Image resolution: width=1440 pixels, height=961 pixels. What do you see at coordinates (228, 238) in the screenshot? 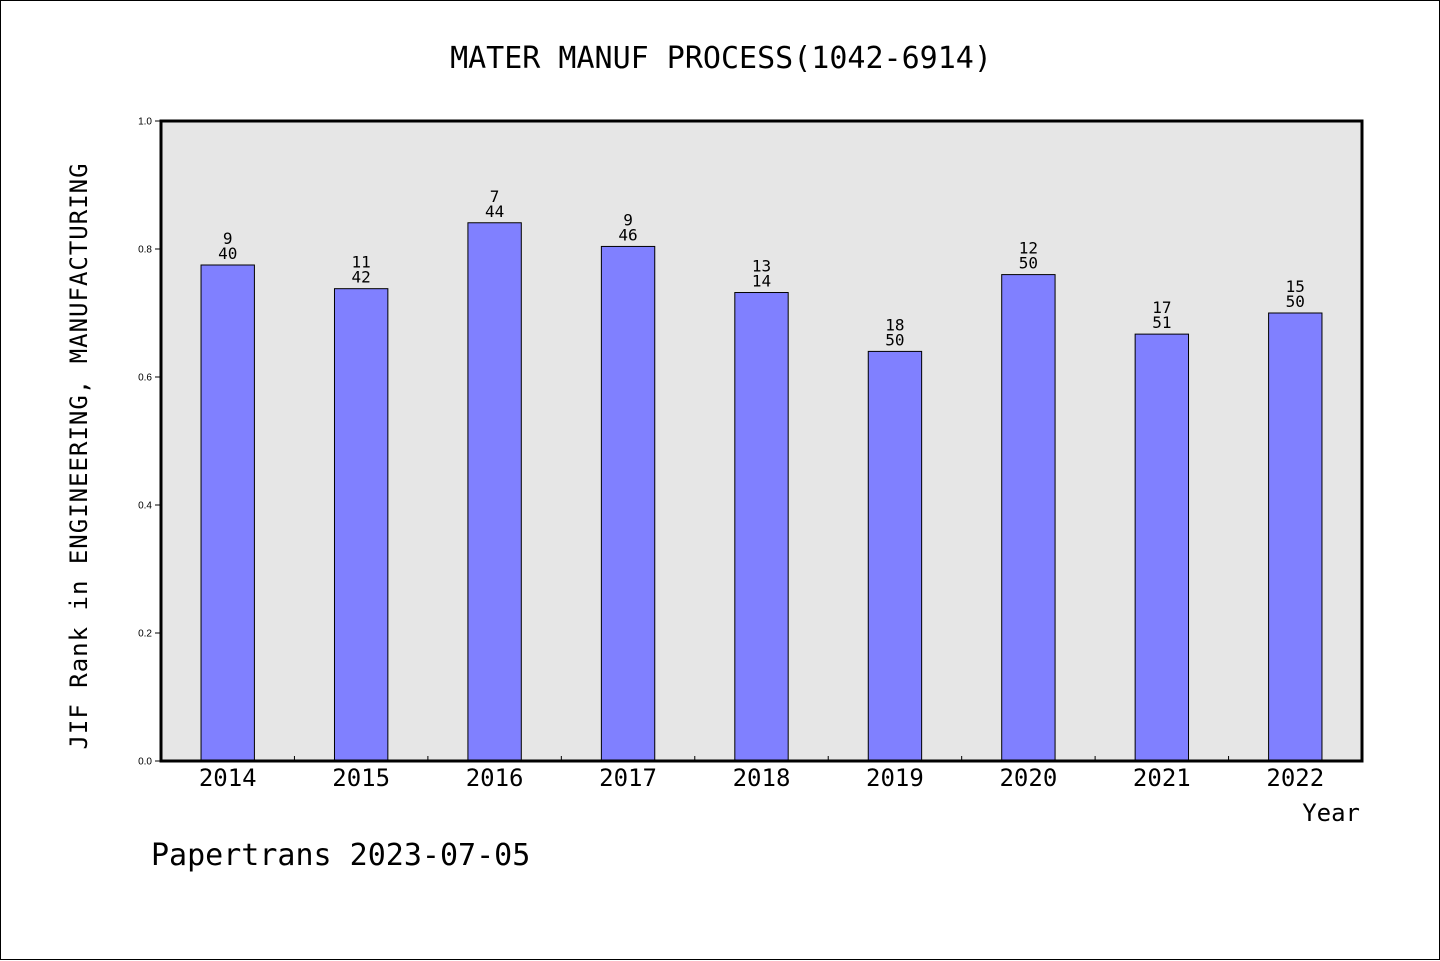
I see `bar-label-rank-2014: 9` at bounding box center [228, 238].